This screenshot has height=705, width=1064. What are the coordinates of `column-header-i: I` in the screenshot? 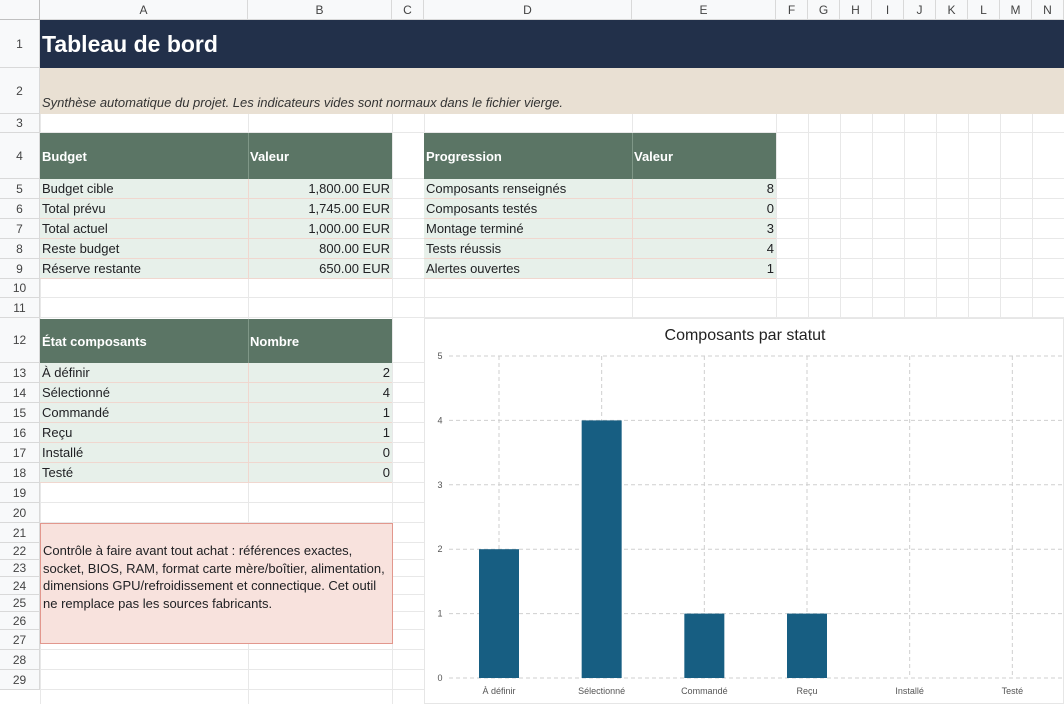 It's located at (888, 10).